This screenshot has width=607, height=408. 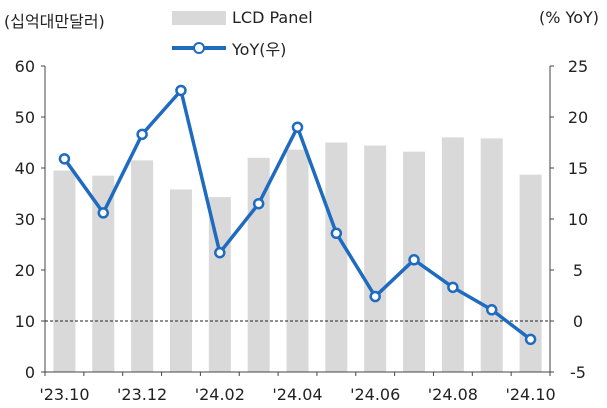 I want to click on x-tick-label: '24.08, so click(x=453, y=394).